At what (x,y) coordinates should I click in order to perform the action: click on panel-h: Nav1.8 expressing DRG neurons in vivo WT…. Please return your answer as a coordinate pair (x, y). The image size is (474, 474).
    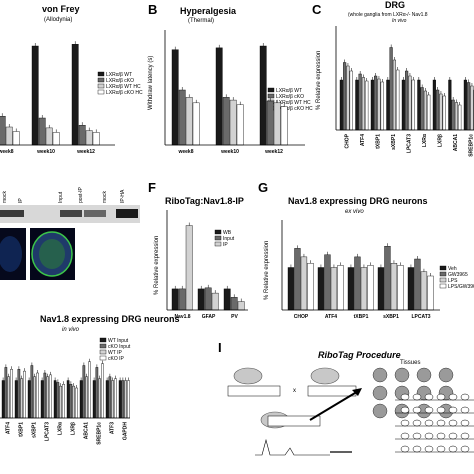
    Looking at the image, I should click on (90, 379).